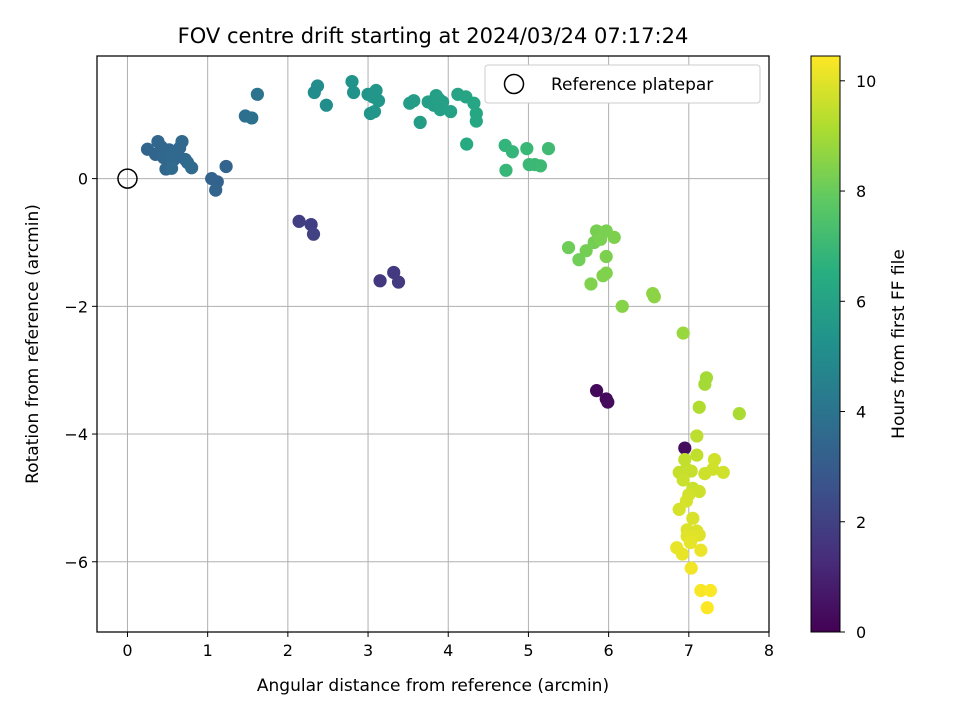  I want to click on legend: Reference platepar, so click(622, 84).